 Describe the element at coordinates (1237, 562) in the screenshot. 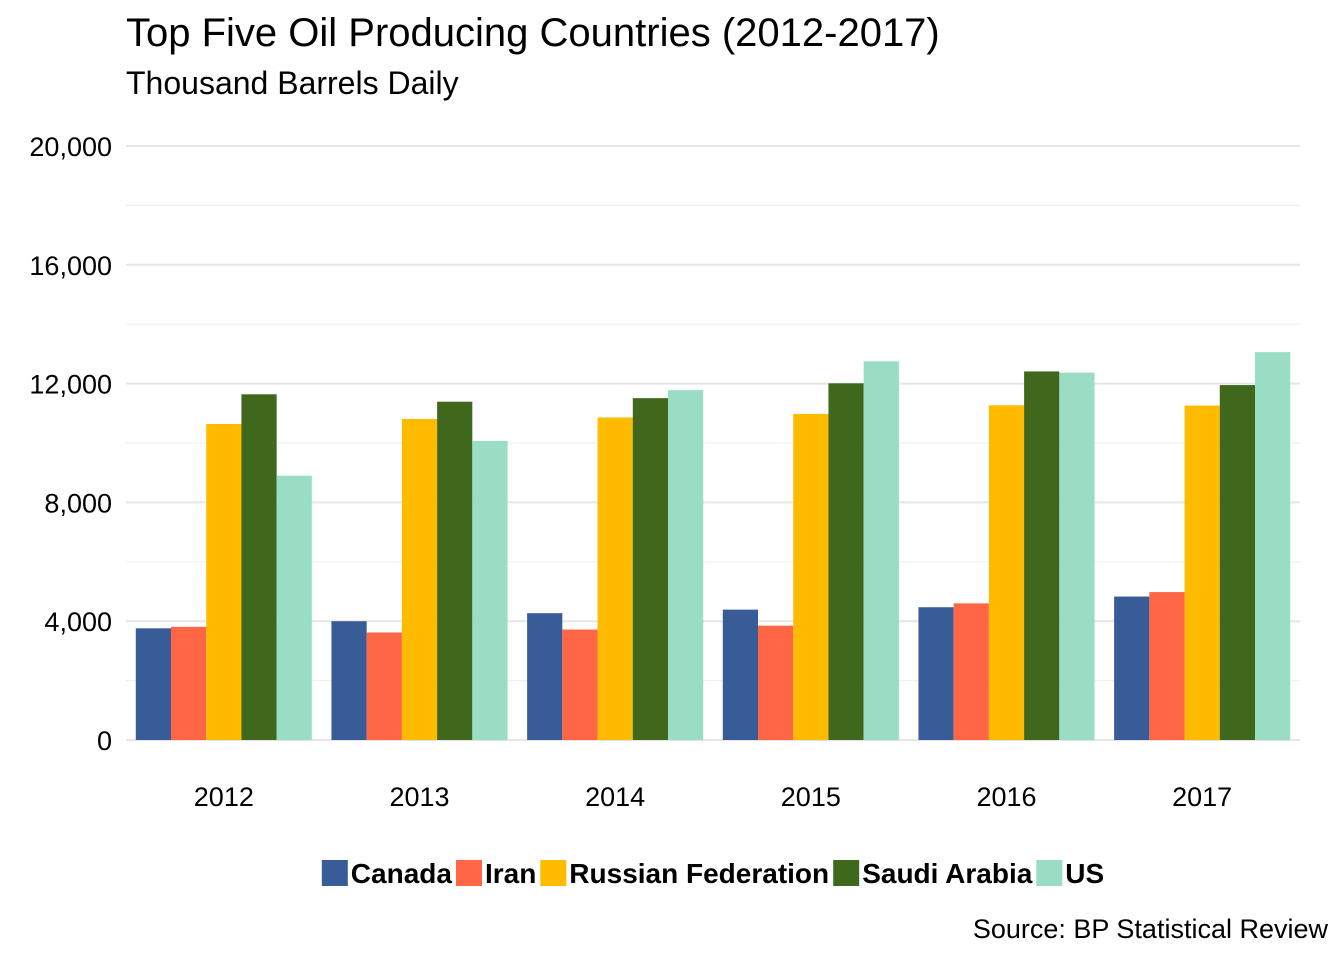

I see `bar-saudi-arabia-2017` at that location.